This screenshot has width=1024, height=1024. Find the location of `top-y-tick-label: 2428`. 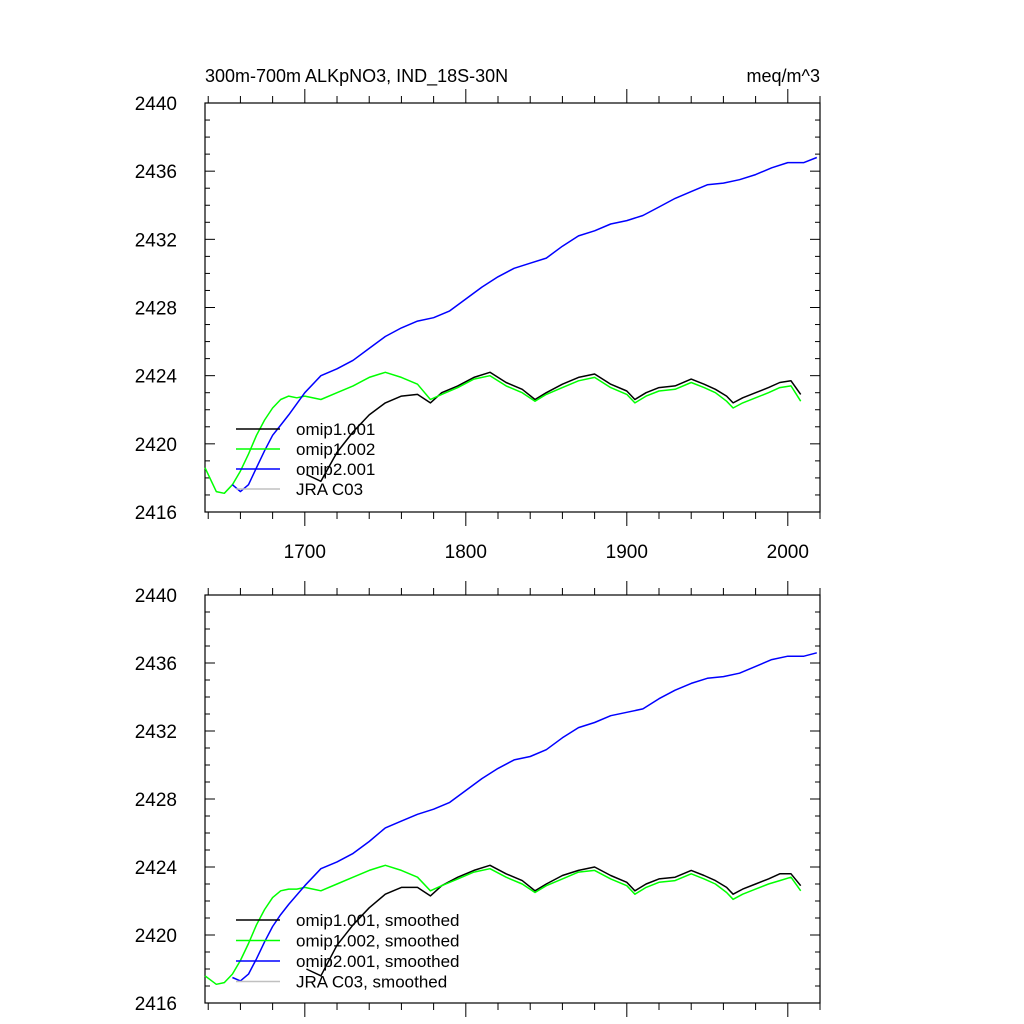

top-y-tick-label: 2428 is located at coordinates (156, 309).